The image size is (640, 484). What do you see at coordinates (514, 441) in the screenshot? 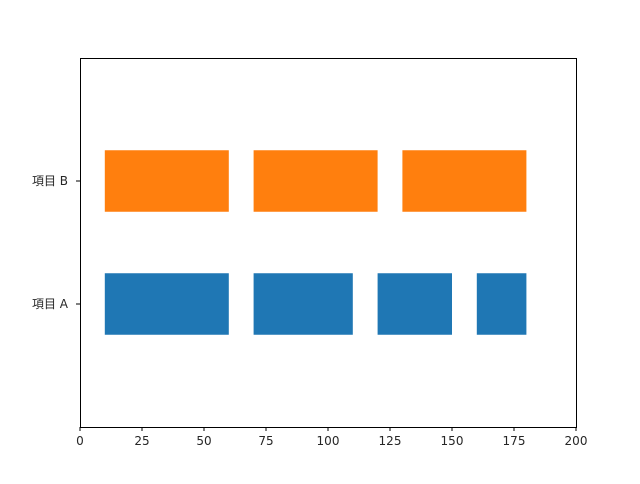
I see `x-tick-label: 175` at bounding box center [514, 441].